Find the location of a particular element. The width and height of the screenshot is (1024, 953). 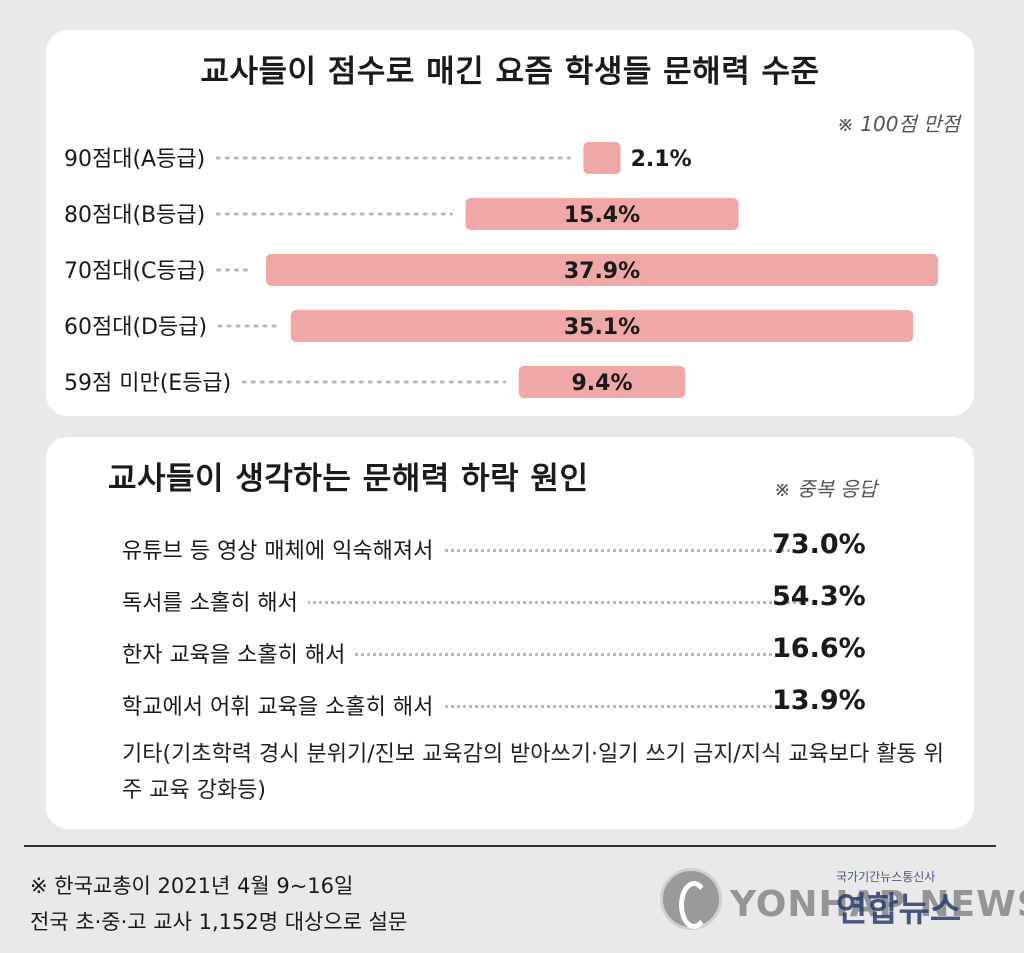

category-label: 59점 미만(E등급) is located at coordinates (147, 383).